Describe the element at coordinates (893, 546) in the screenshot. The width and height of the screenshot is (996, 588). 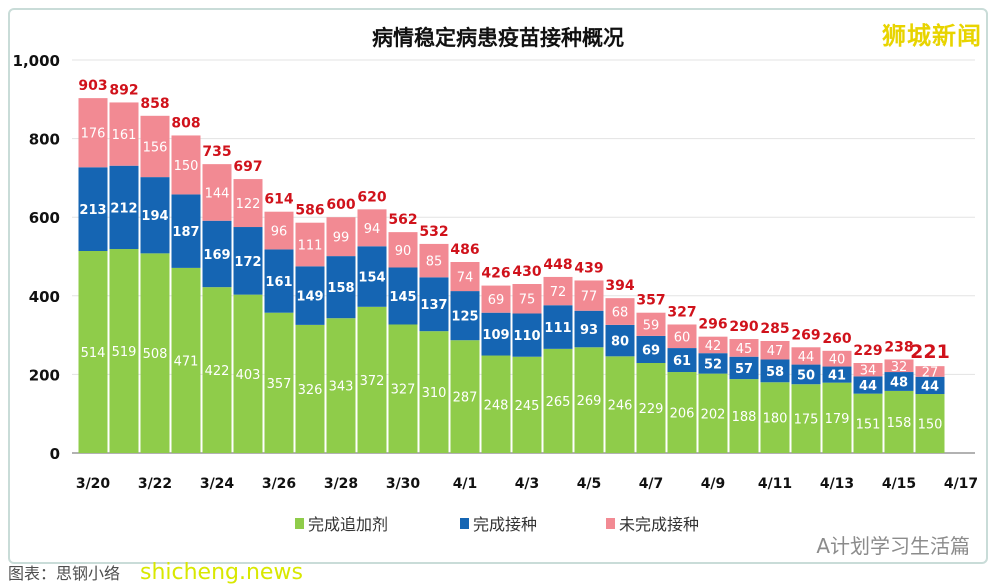
I see `wechat-watermark: A计划学习生活篇` at that location.